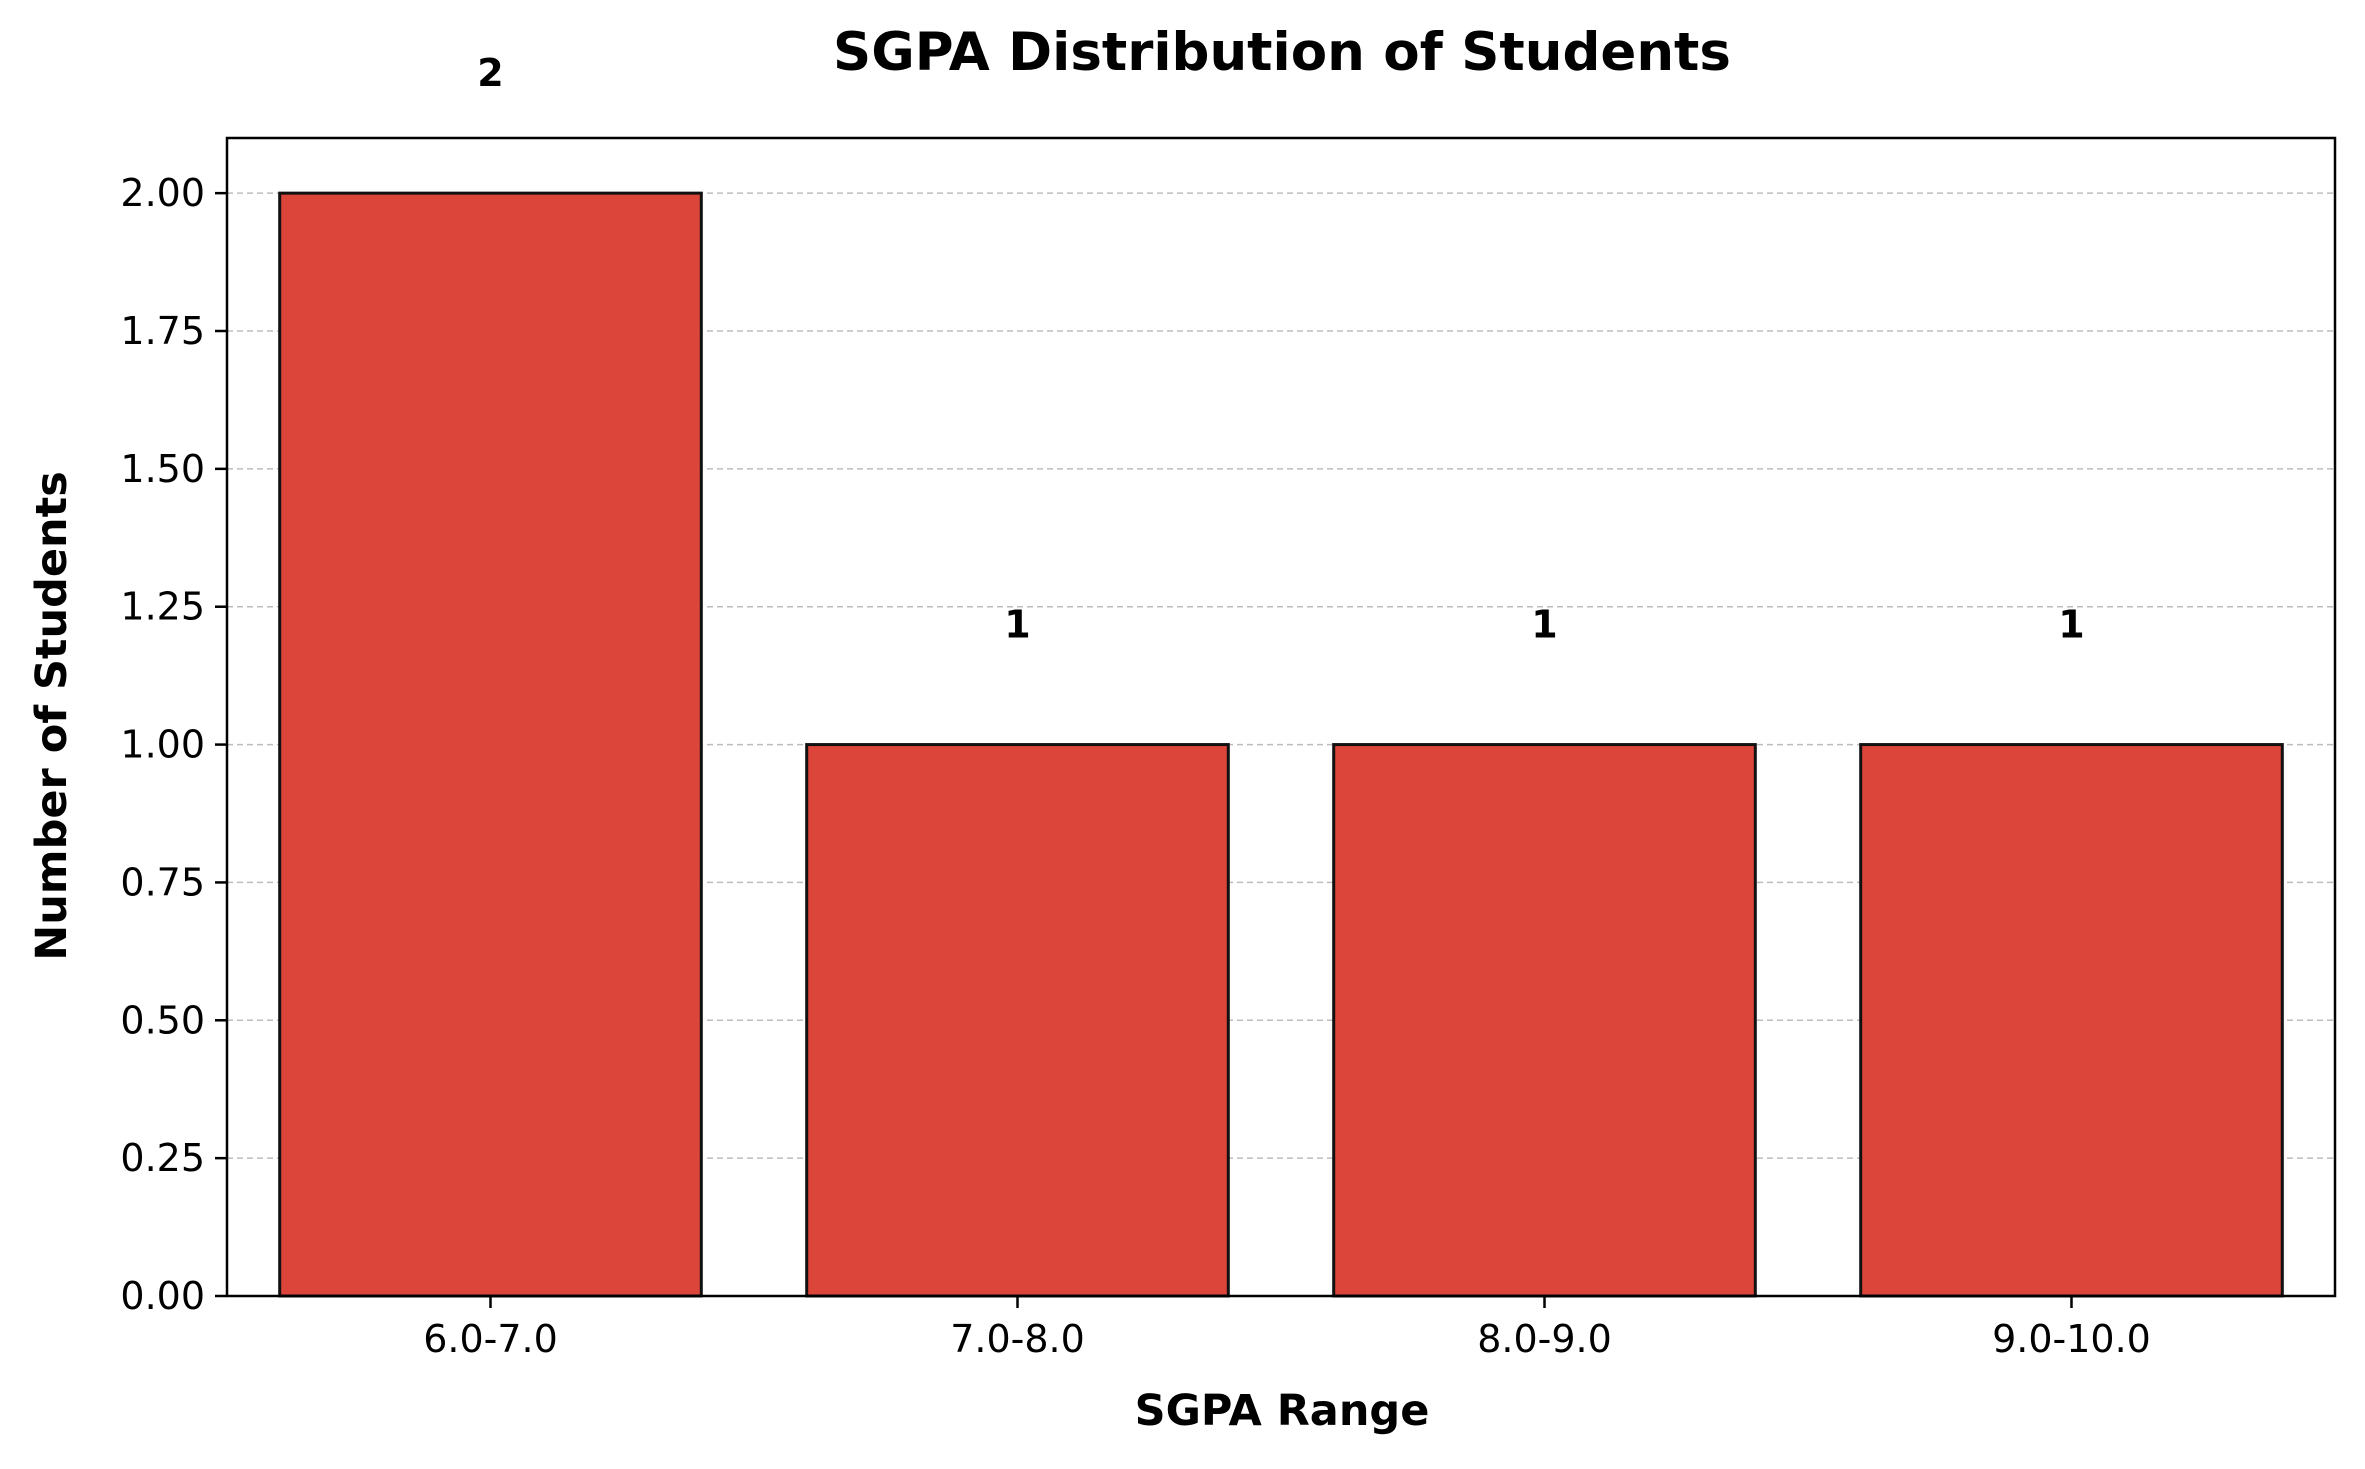 This screenshot has width=2365, height=1469. Describe the element at coordinates (162, 607) in the screenshot. I see `y-tick-label: 1.25` at that location.